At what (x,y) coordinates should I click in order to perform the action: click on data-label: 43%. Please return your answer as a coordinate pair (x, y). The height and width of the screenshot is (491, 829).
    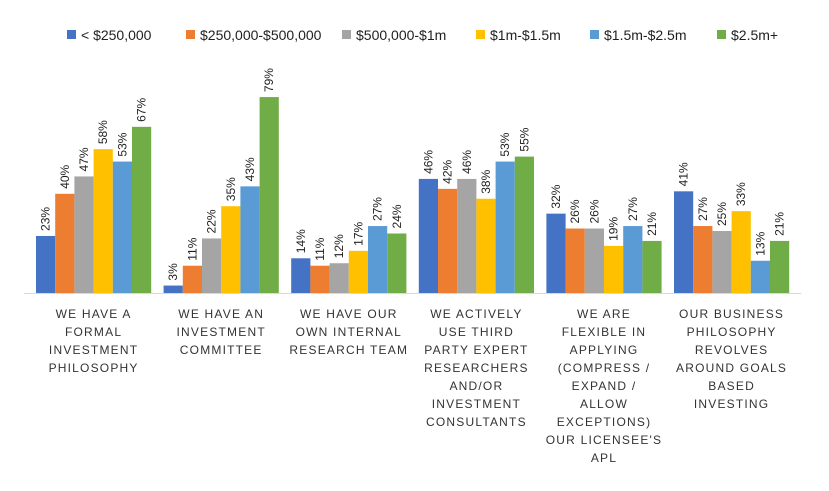
    Looking at the image, I should click on (250, 169).